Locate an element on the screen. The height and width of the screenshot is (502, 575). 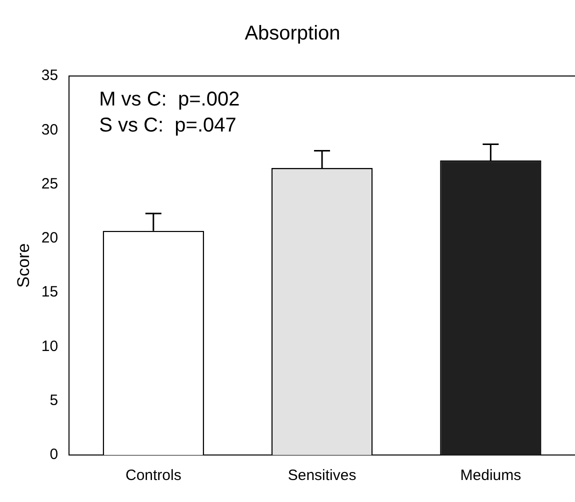
y-tick-label: 20 is located at coordinates (49, 238).